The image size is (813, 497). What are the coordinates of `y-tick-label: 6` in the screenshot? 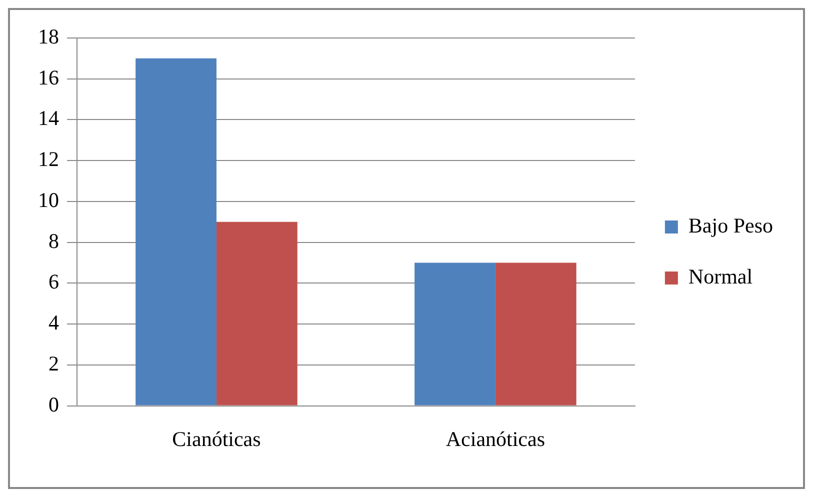 It's located at (53, 282).